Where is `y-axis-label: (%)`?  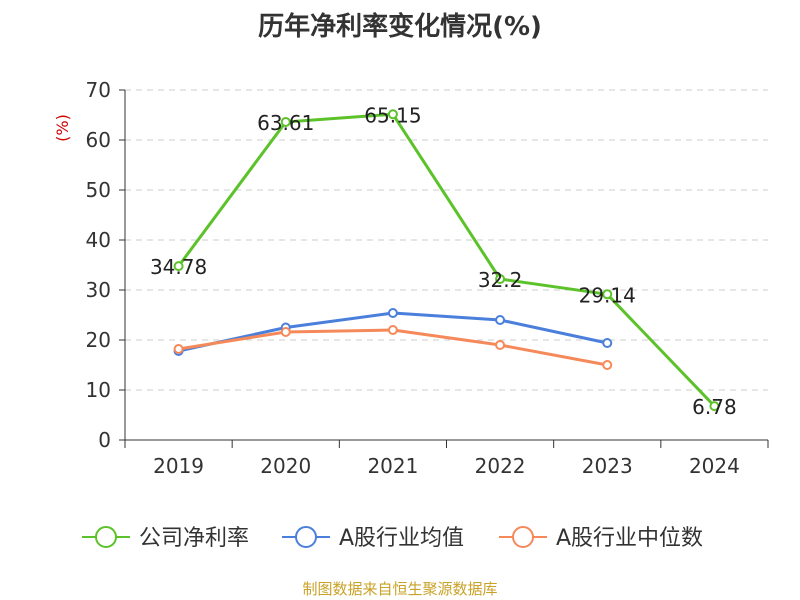
y-axis-label: (%) is located at coordinates (62, 128).